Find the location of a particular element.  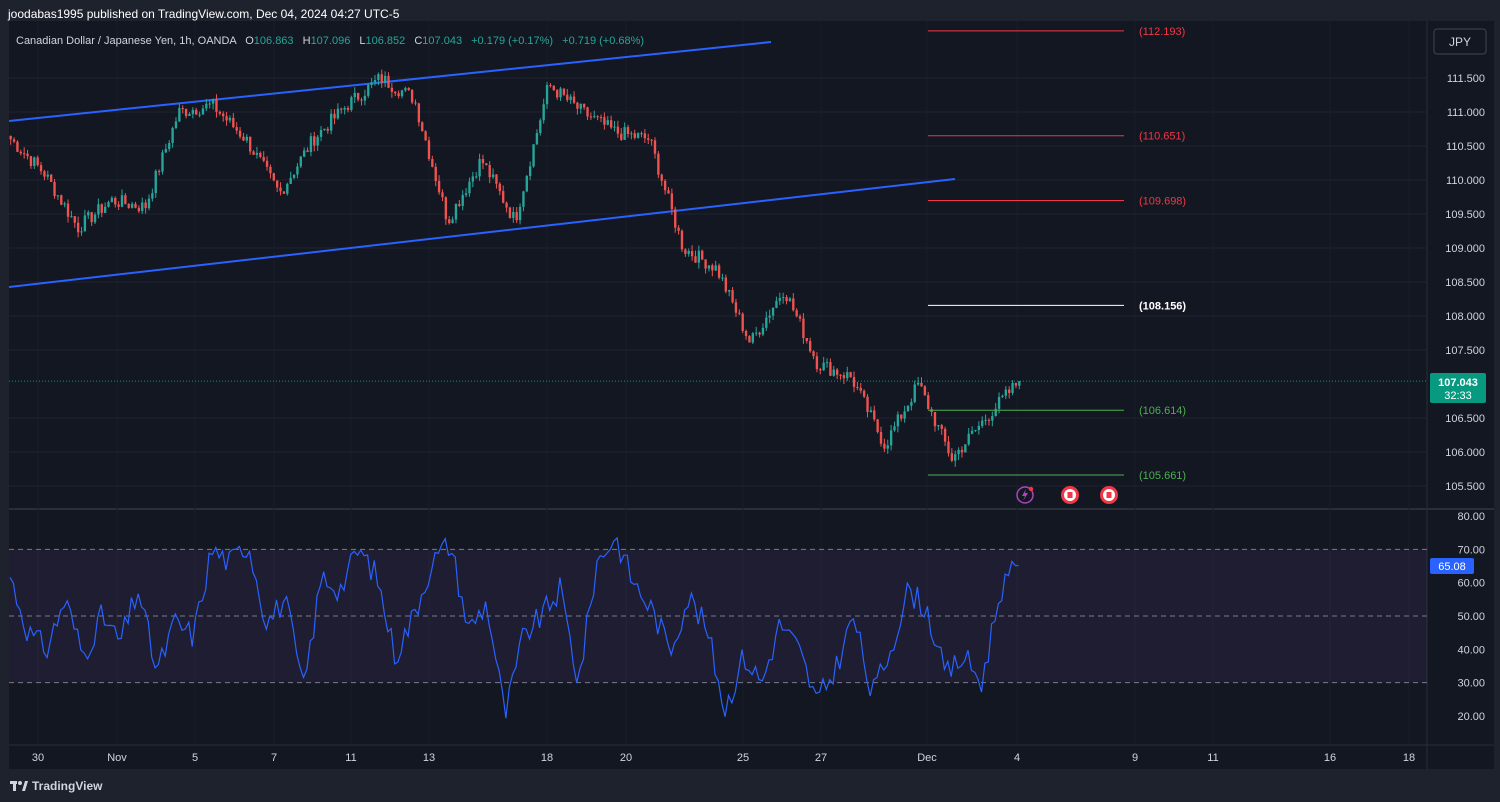

currency-button: JPY is located at coordinates (1460, 41).